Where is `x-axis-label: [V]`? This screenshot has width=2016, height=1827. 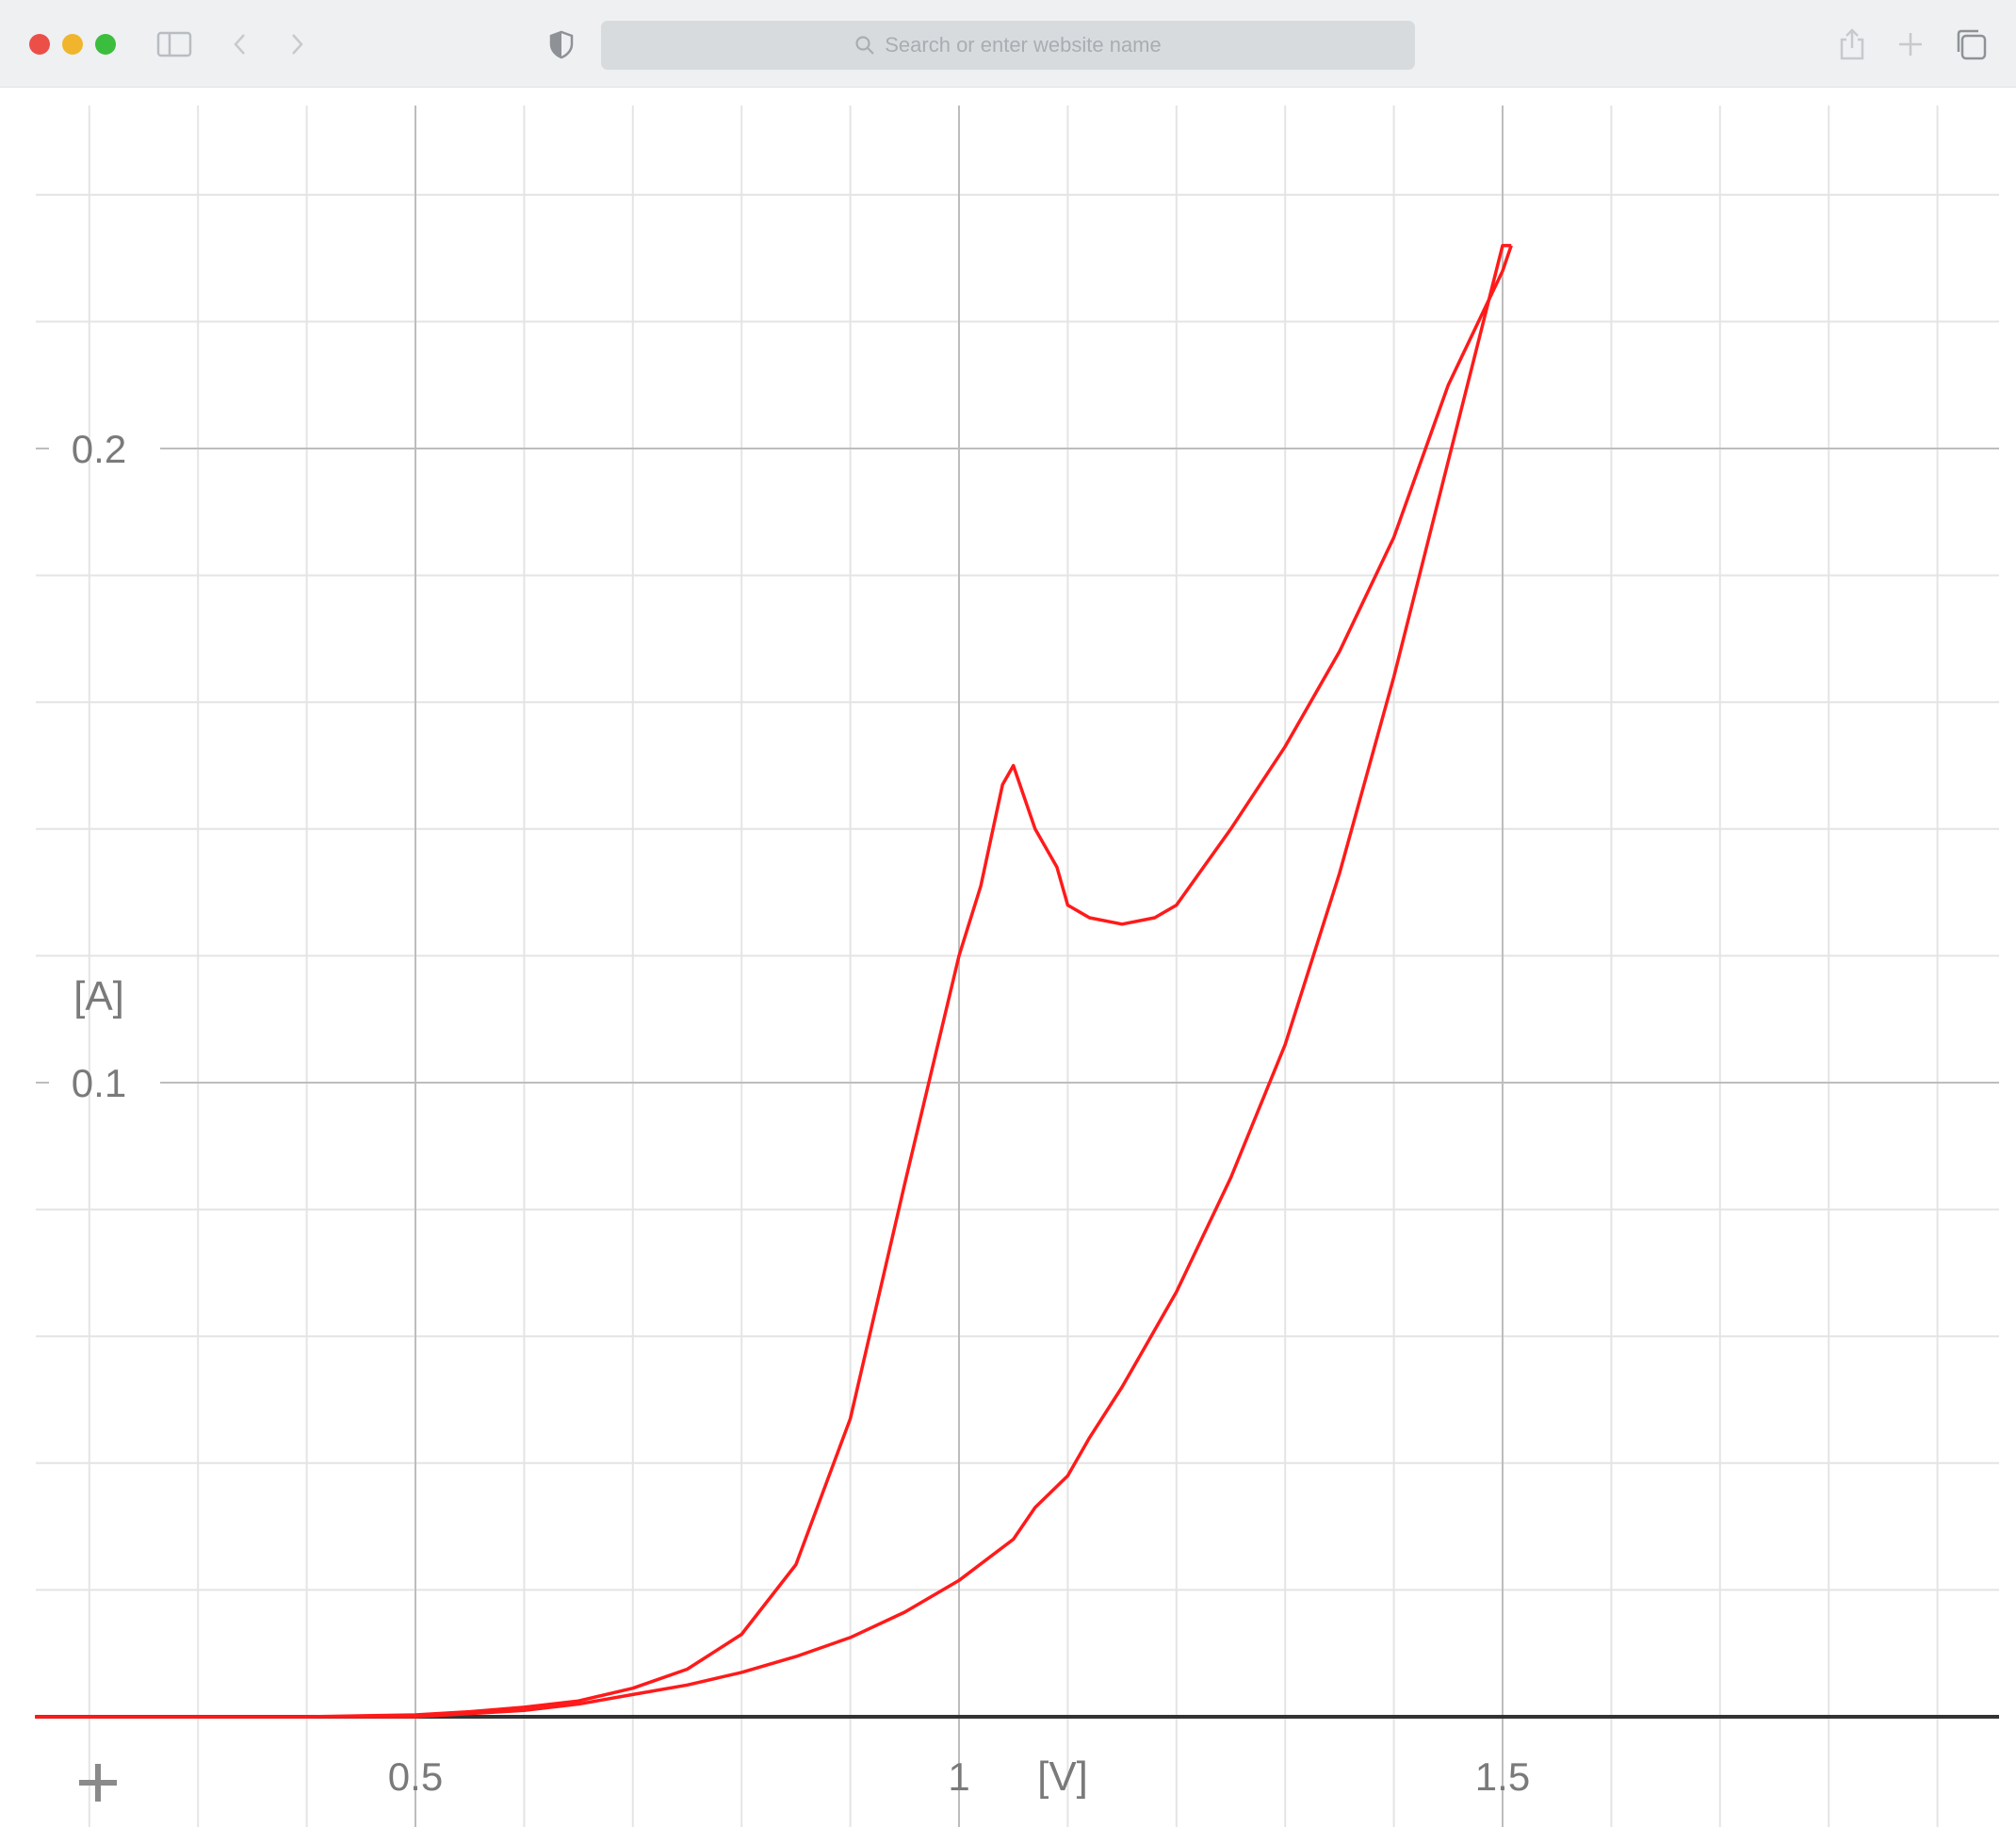 x-axis-label: [V] is located at coordinates (1062, 1777).